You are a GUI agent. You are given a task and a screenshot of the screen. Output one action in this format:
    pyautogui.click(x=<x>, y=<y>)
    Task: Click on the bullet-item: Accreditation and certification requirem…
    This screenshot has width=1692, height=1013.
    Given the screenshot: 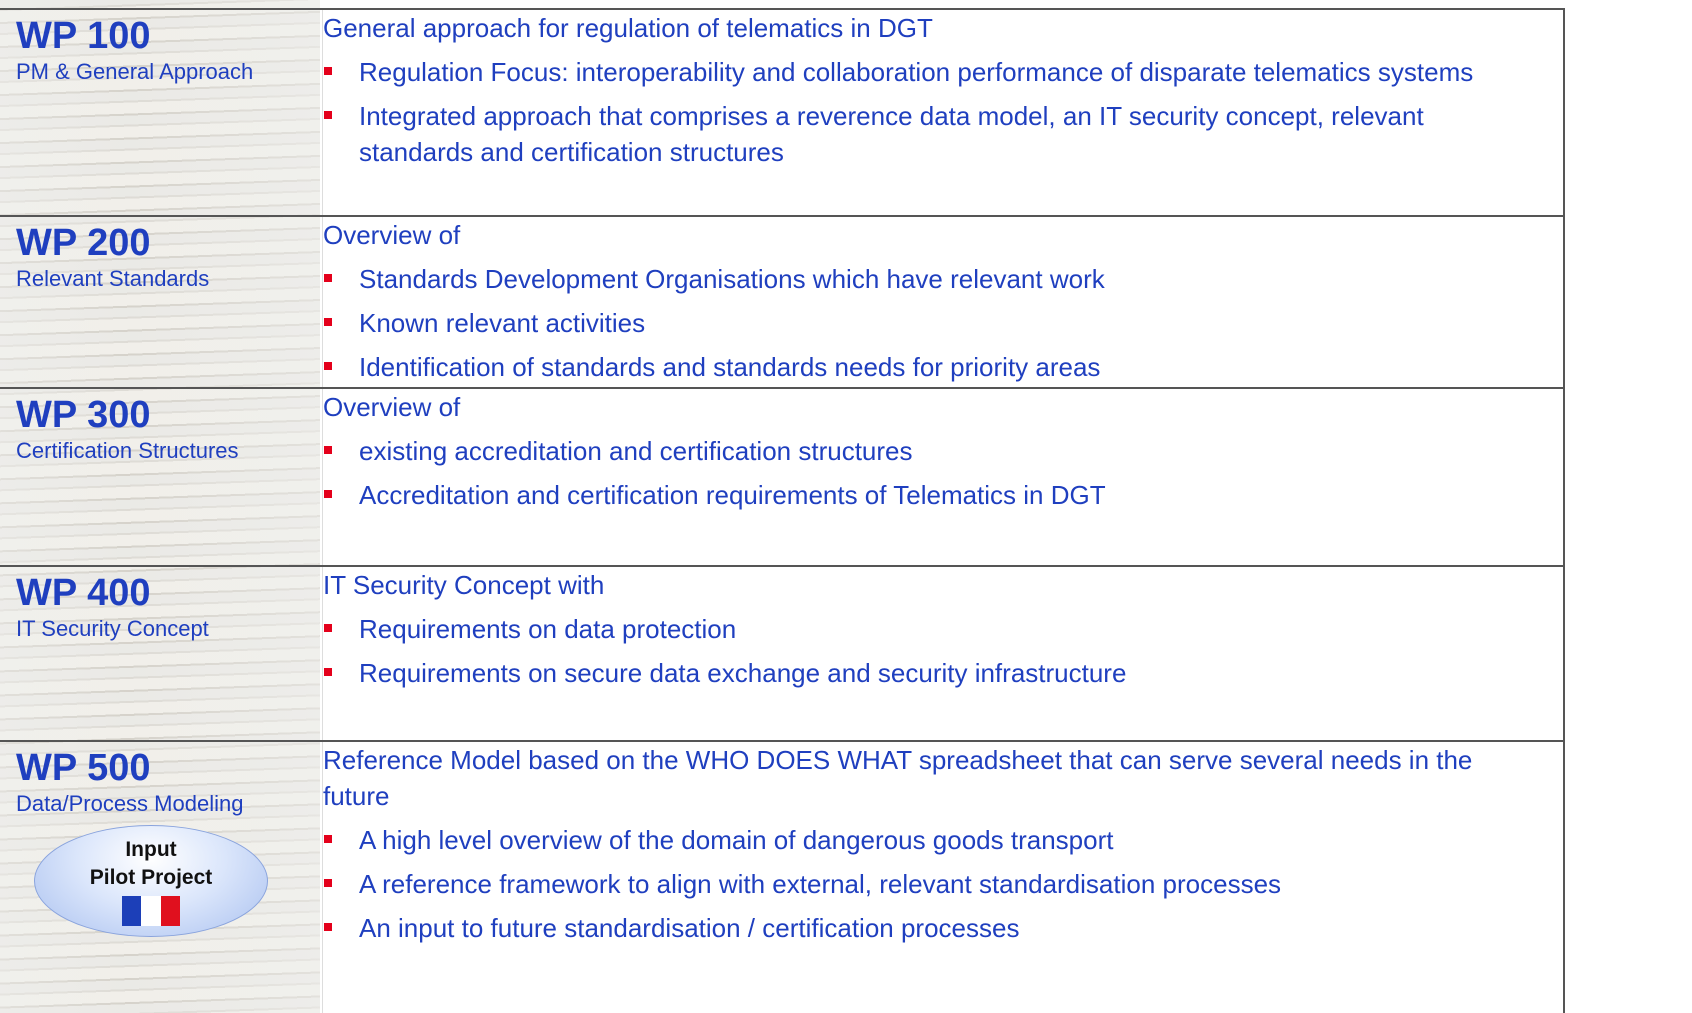 What is the action you would take?
    pyautogui.click(x=923, y=495)
    